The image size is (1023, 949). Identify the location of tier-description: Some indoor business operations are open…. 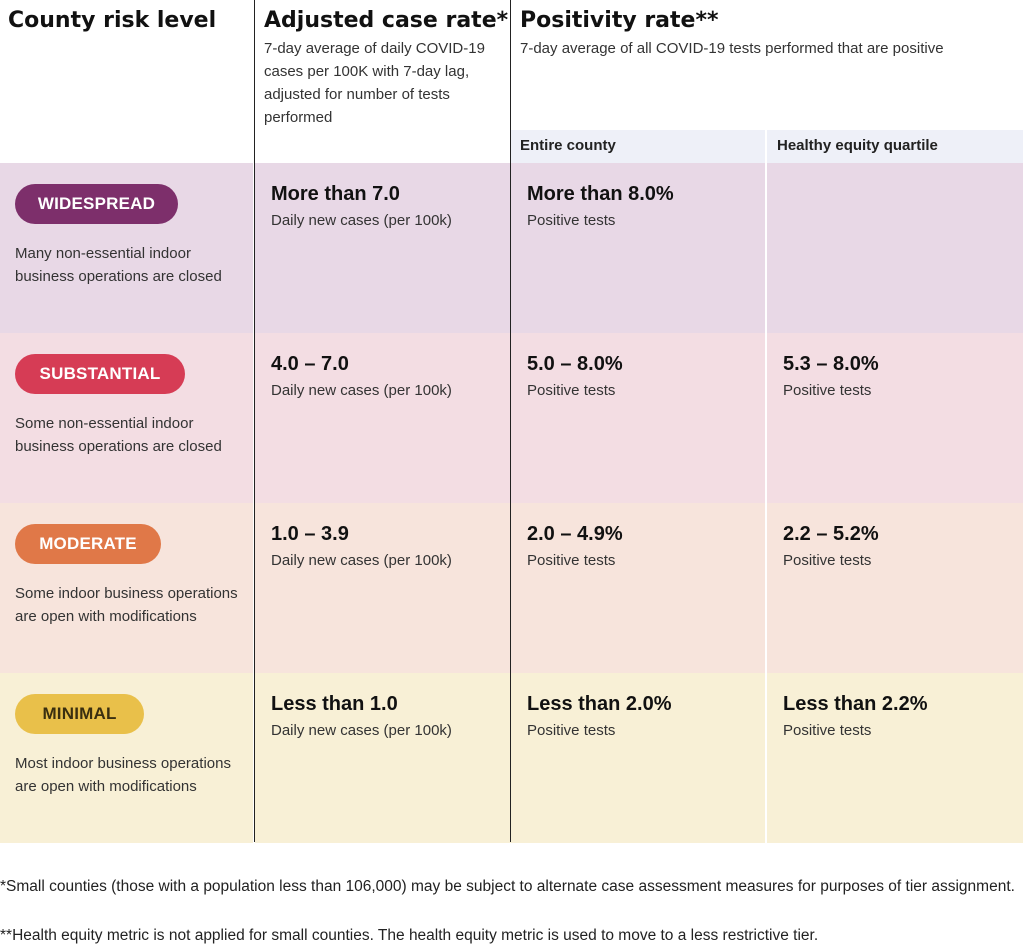
(126, 605).